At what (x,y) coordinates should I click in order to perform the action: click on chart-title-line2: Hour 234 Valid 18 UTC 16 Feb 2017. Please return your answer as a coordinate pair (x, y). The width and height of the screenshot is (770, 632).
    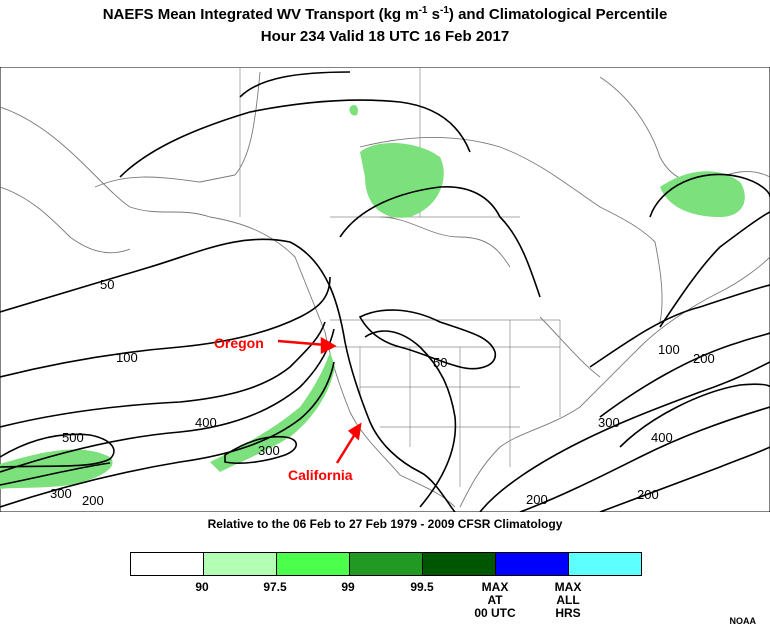
    Looking at the image, I should click on (385, 36).